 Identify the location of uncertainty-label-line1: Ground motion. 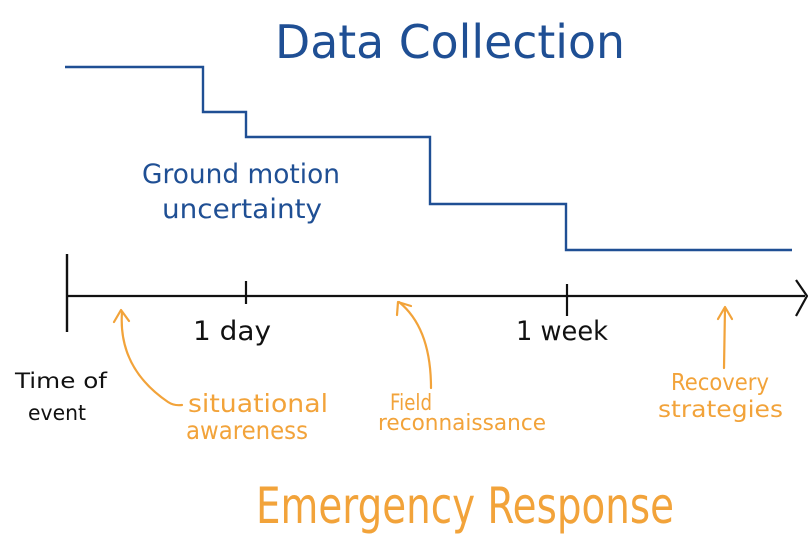
(241, 174).